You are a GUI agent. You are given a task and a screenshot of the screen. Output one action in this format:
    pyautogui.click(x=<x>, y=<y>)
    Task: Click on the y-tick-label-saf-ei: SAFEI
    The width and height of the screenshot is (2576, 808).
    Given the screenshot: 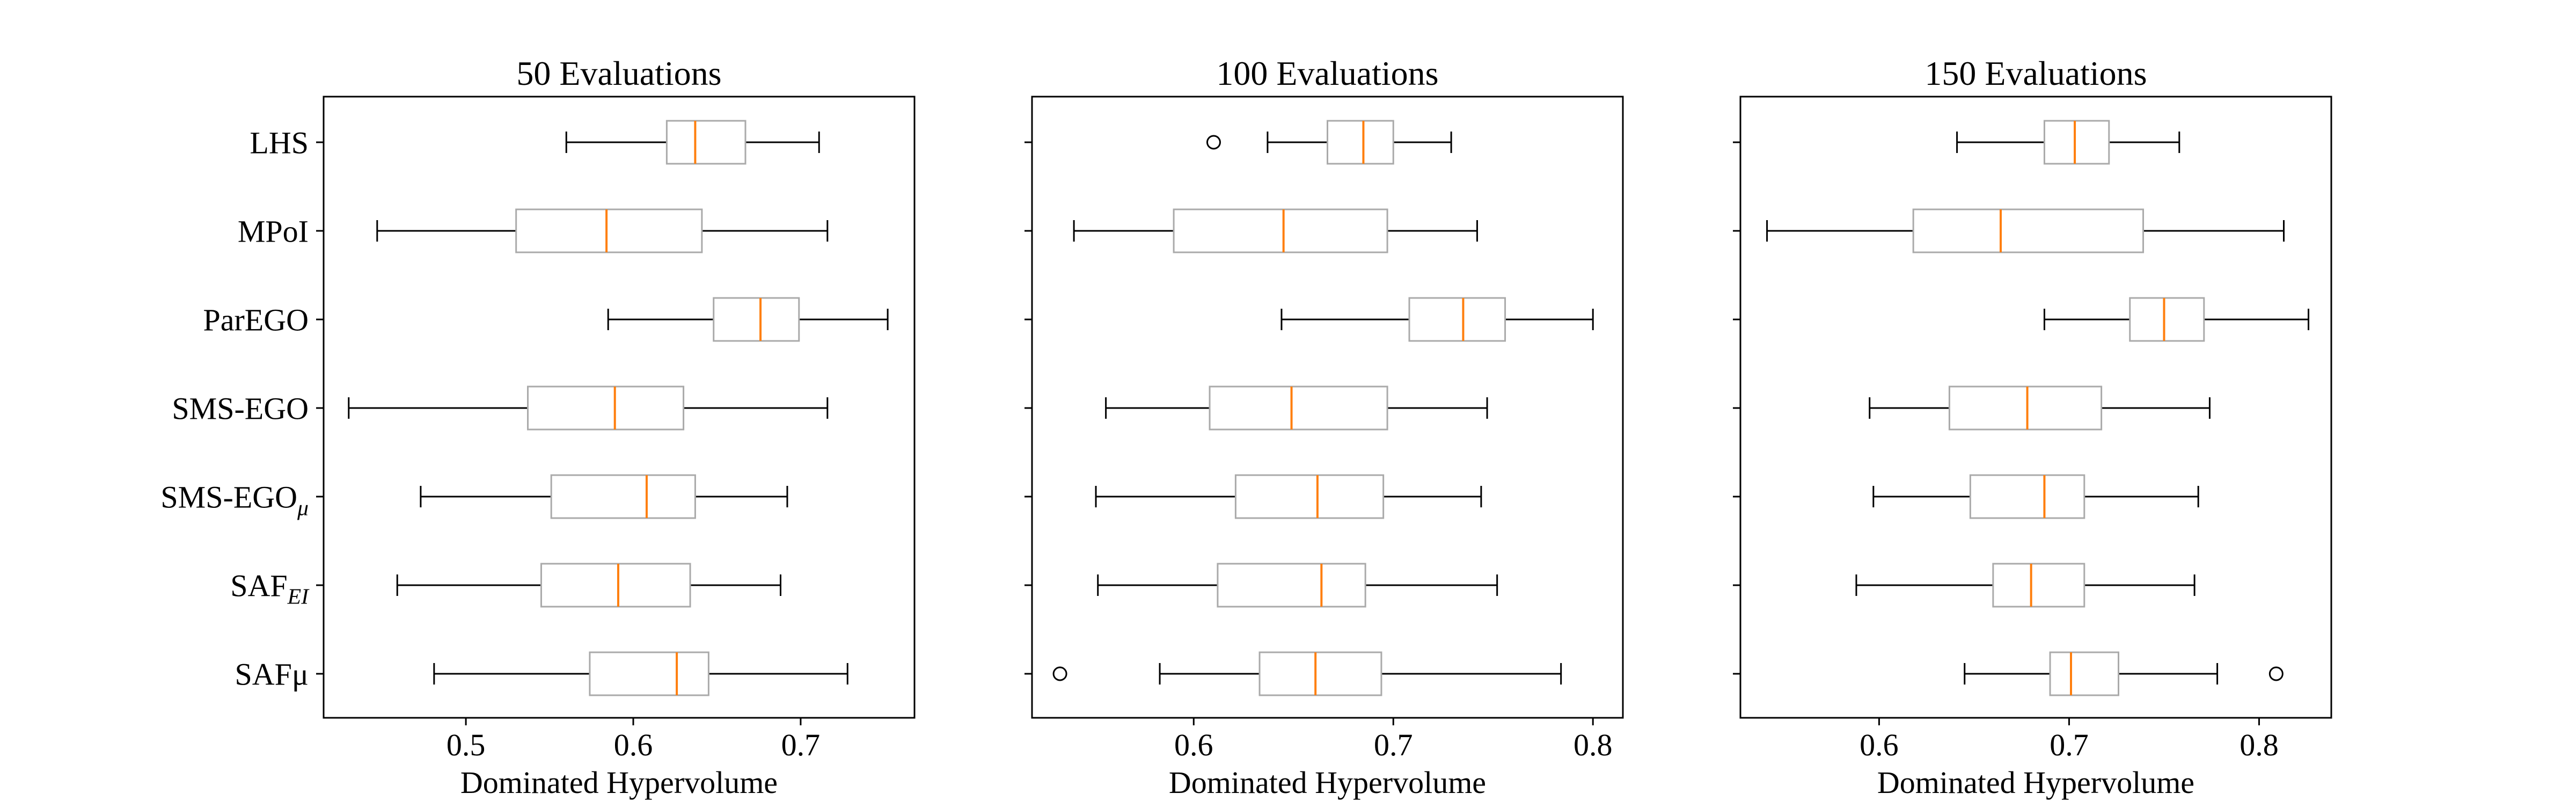 What is the action you would take?
    pyautogui.click(x=270, y=588)
    